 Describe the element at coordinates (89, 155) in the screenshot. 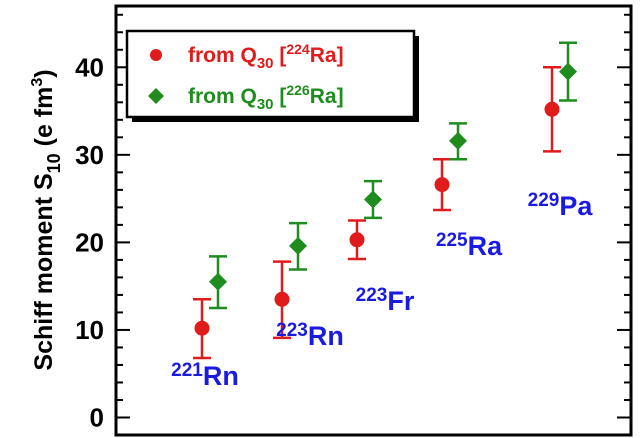

I see `y-tick-label: 30` at that location.